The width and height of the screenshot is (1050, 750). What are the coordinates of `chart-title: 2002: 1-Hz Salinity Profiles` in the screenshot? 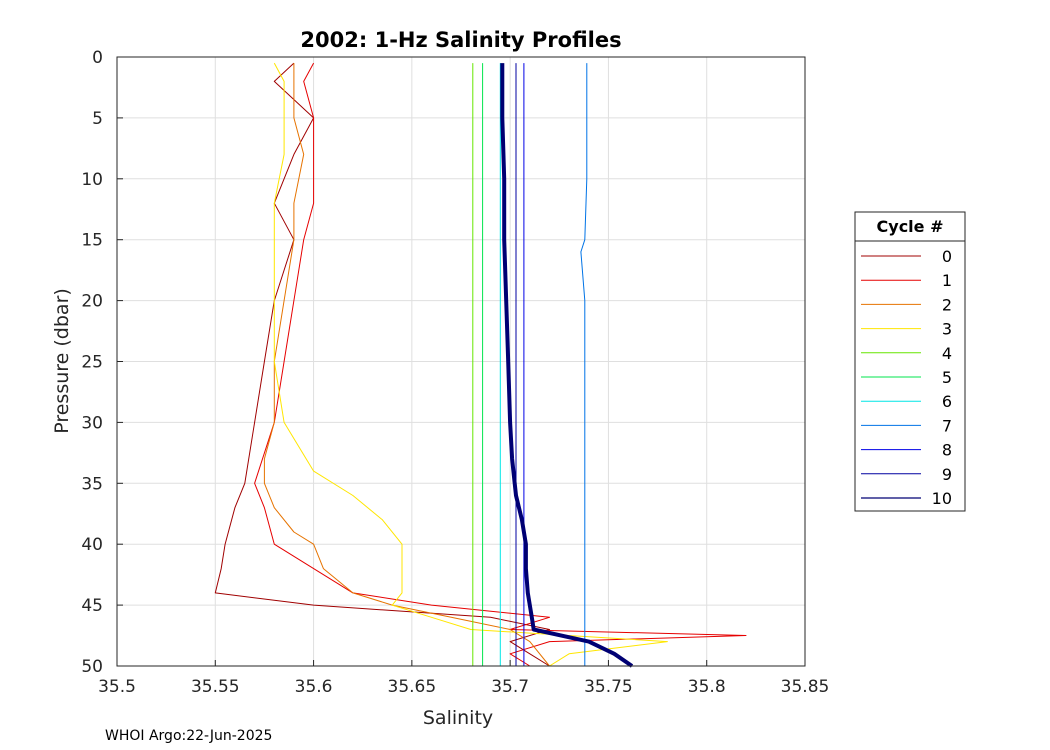 It's located at (460, 40).